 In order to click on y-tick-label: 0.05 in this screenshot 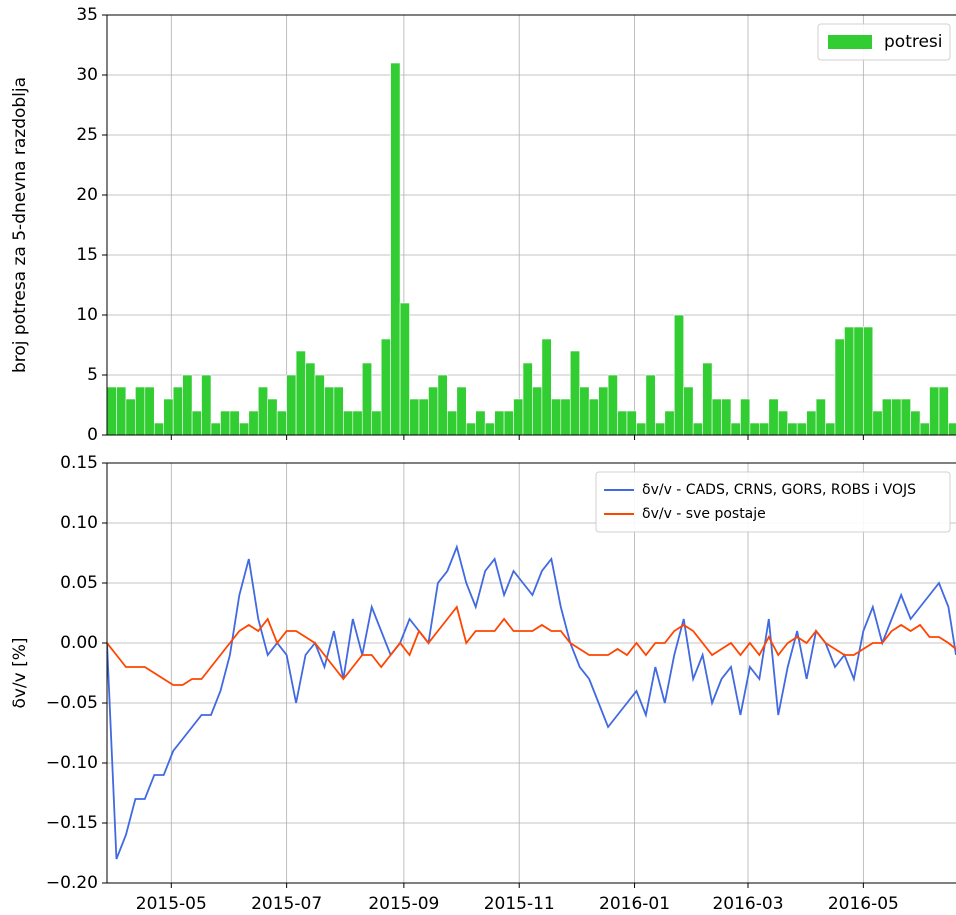, I will do `click(79, 583)`.